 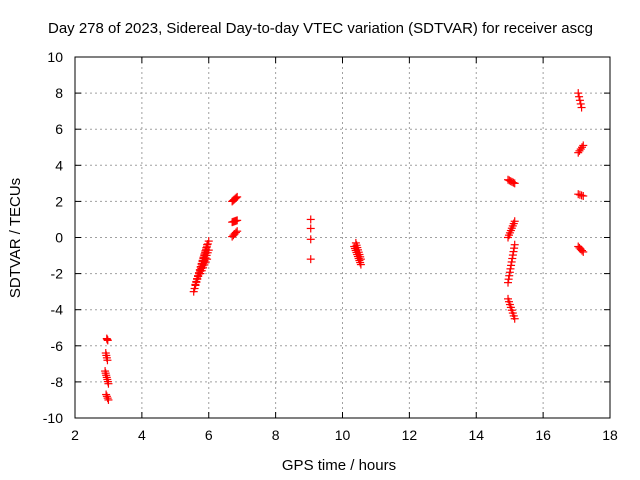 What do you see at coordinates (142, 435) in the screenshot?
I see `x-tick-label: 4` at bounding box center [142, 435].